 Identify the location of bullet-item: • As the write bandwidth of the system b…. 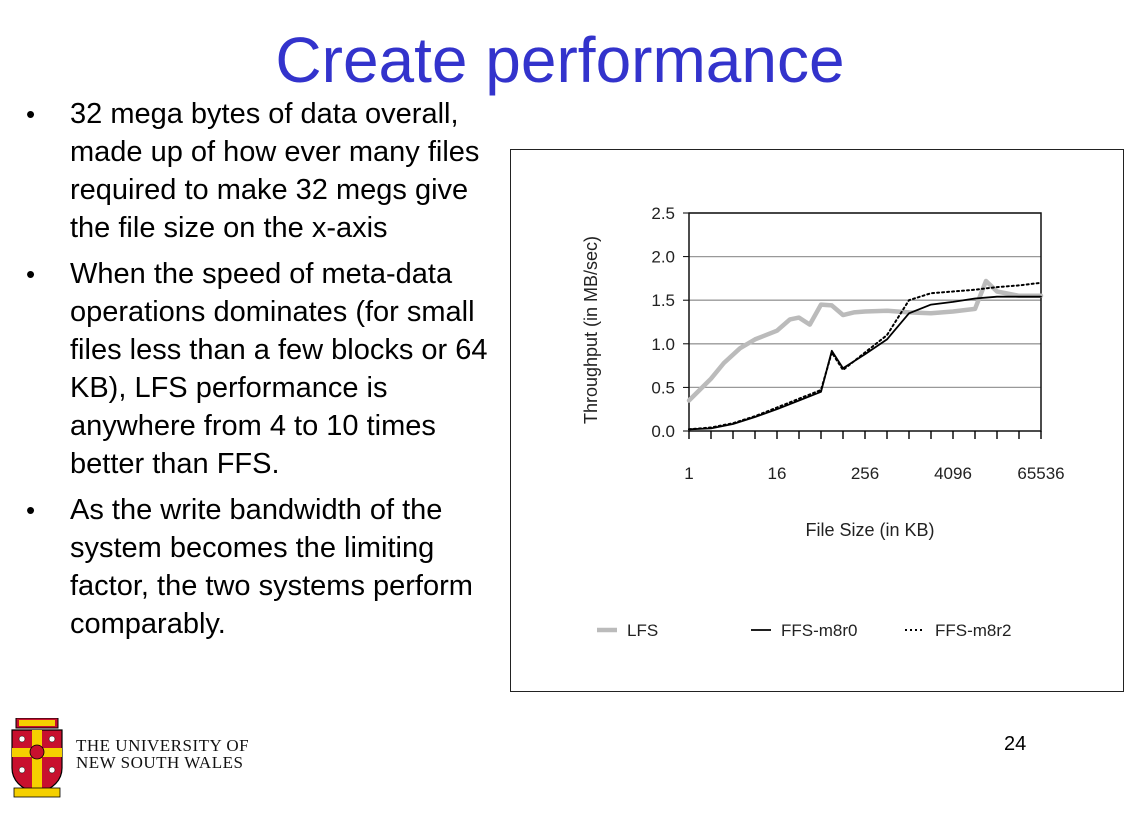
(262, 567).